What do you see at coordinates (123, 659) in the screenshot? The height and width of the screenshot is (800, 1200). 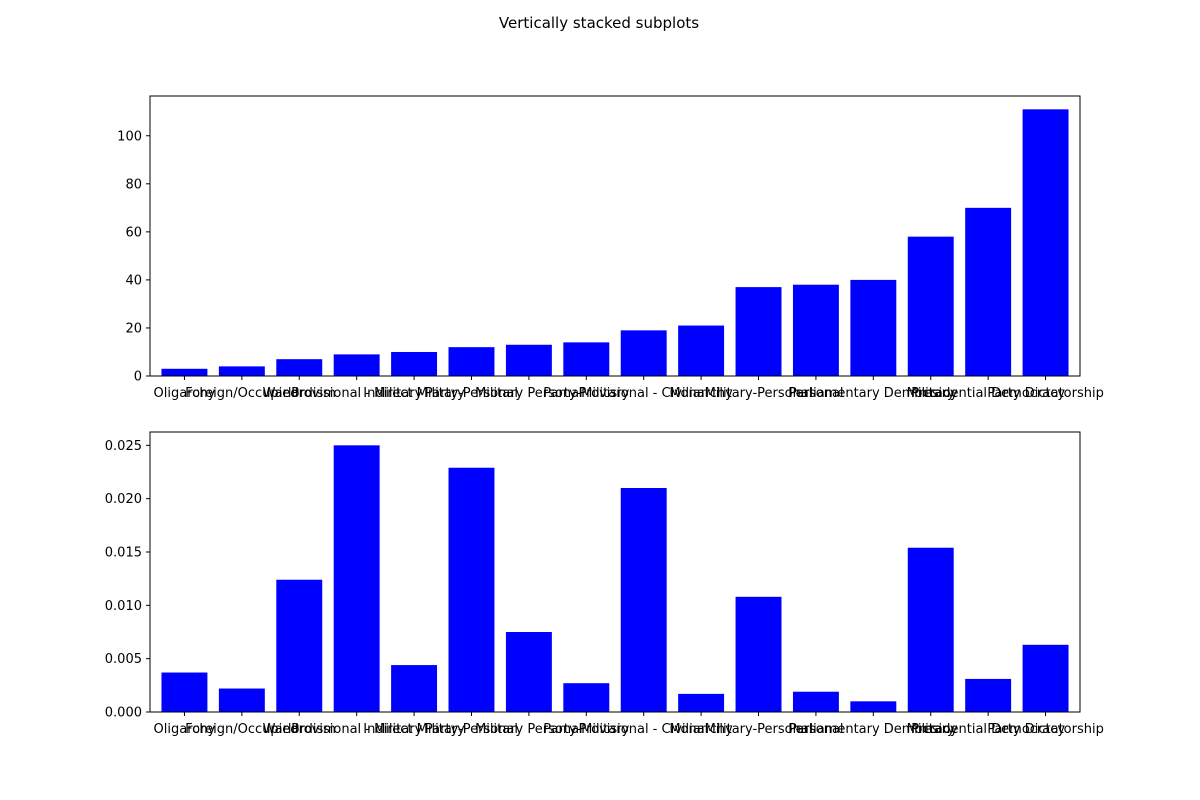 I see `y-tick-label: 0.005` at bounding box center [123, 659].